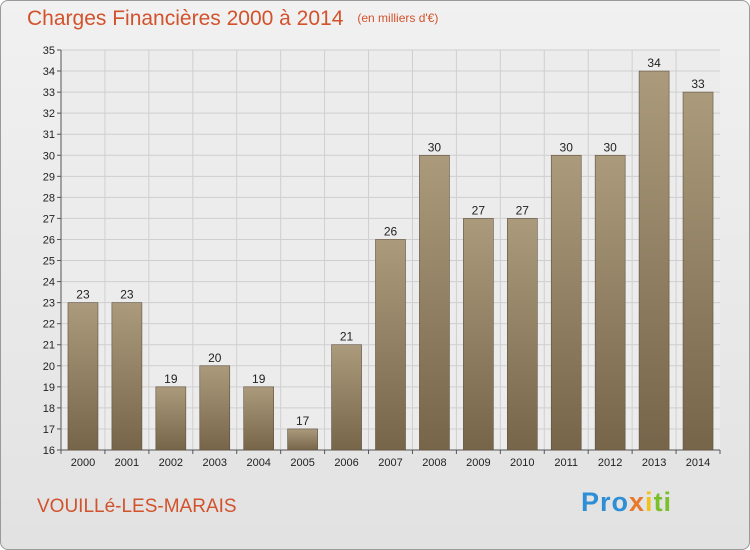 This screenshot has height=550, width=750. I want to click on data-label-2004: 19, so click(259, 379).